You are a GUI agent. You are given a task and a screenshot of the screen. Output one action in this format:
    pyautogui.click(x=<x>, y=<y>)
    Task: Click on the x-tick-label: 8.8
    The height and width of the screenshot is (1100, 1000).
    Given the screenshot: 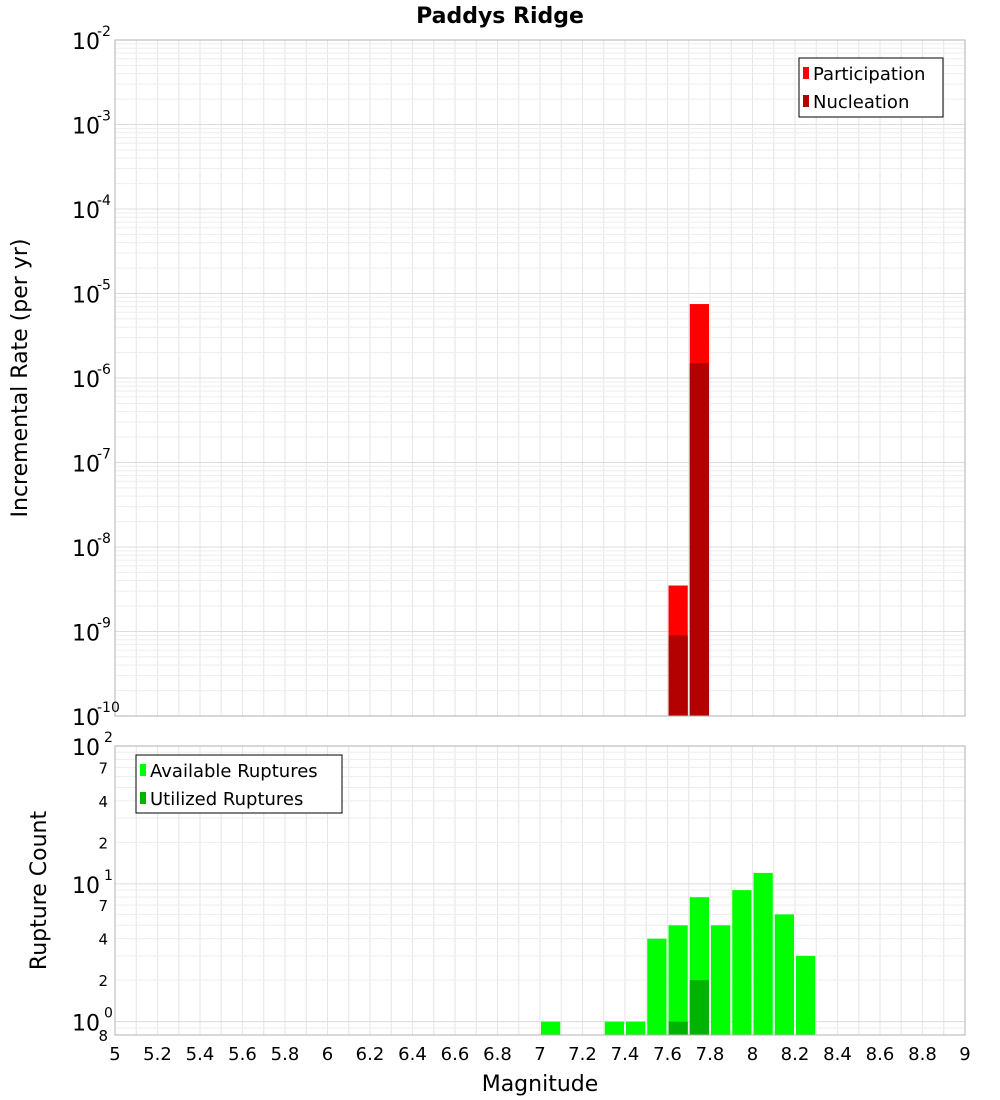 What is the action you would take?
    pyautogui.click(x=922, y=1054)
    